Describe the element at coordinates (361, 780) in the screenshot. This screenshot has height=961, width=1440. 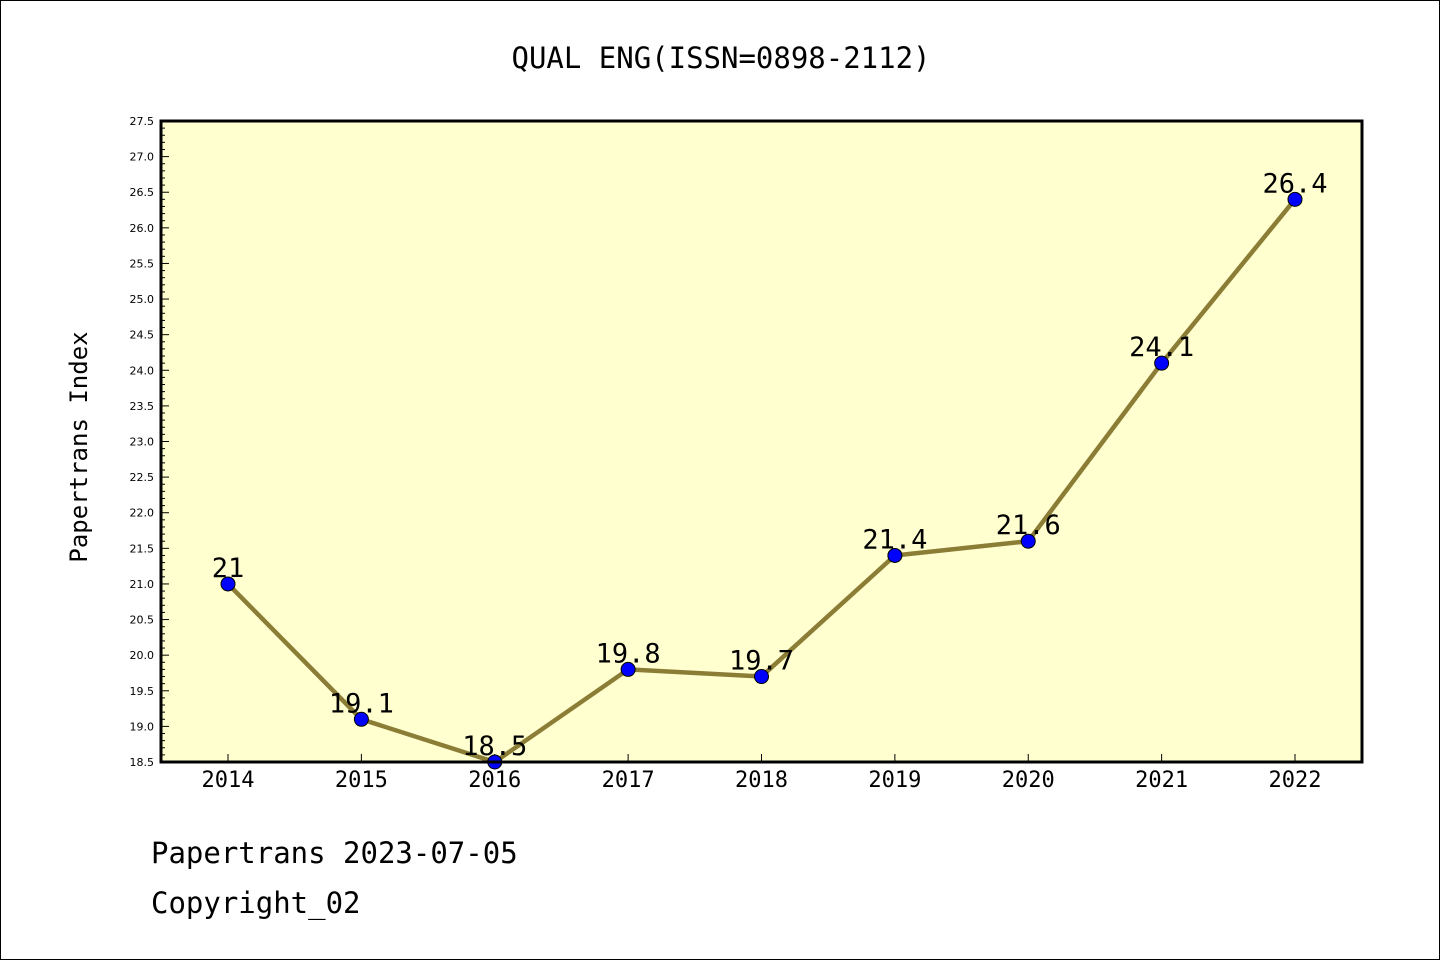
I see `x-tick-label: 2015` at that location.